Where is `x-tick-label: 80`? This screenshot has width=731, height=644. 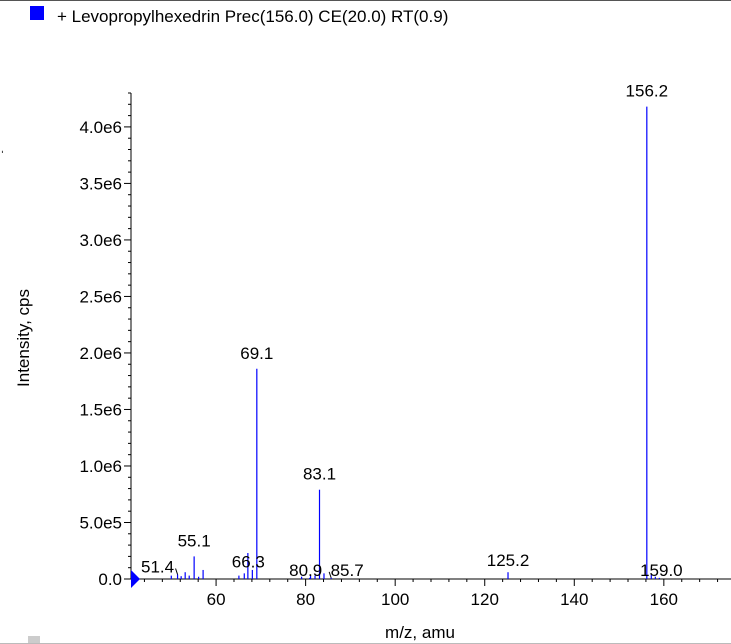 x-tick-label: 80 is located at coordinates (305, 599).